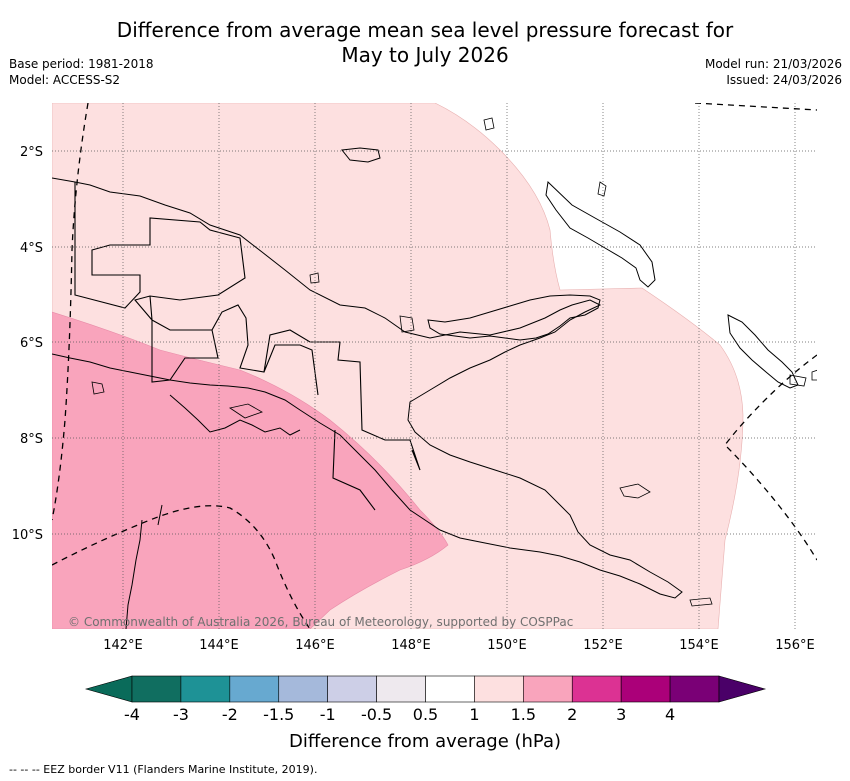 The height and width of the screenshot is (781, 850). What do you see at coordinates (411, 645) in the screenshot?
I see `lon-label-148e: 148°E` at bounding box center [411, 645].